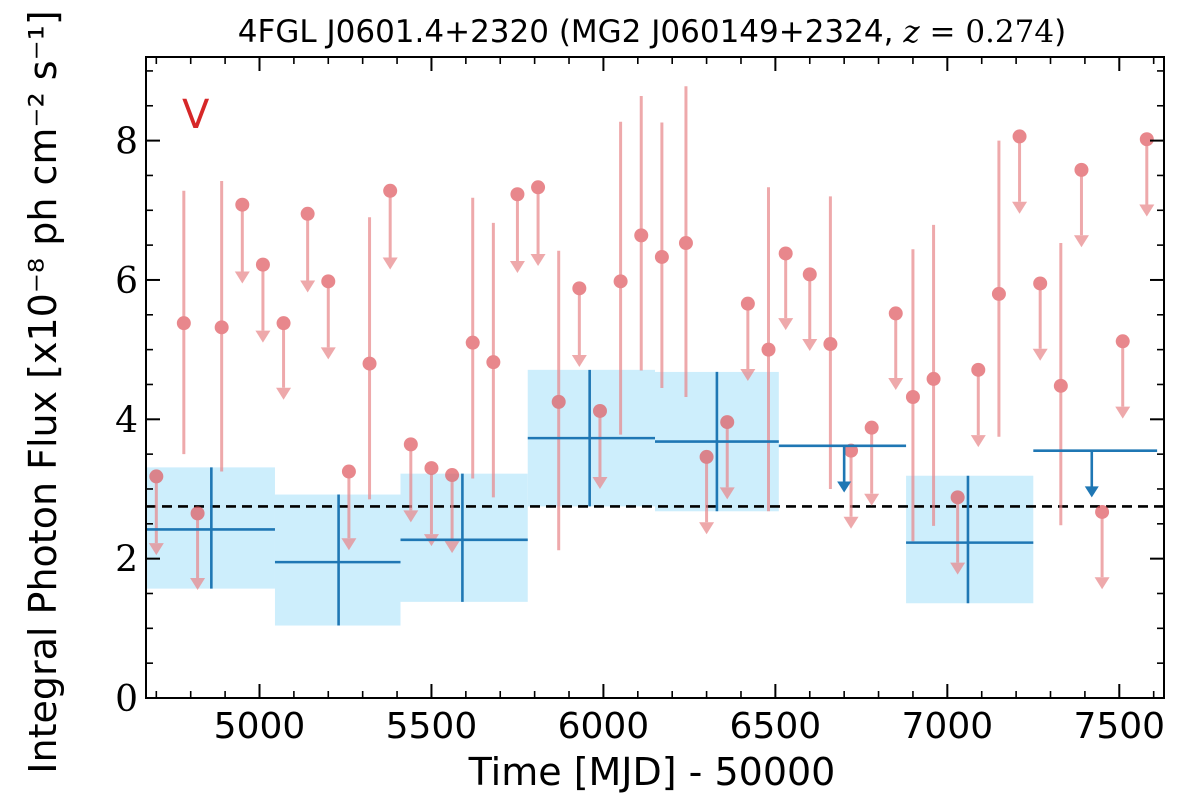 The image size is (1200, 800). I want to click on x-tick-label: 5500, so click(432, 726).